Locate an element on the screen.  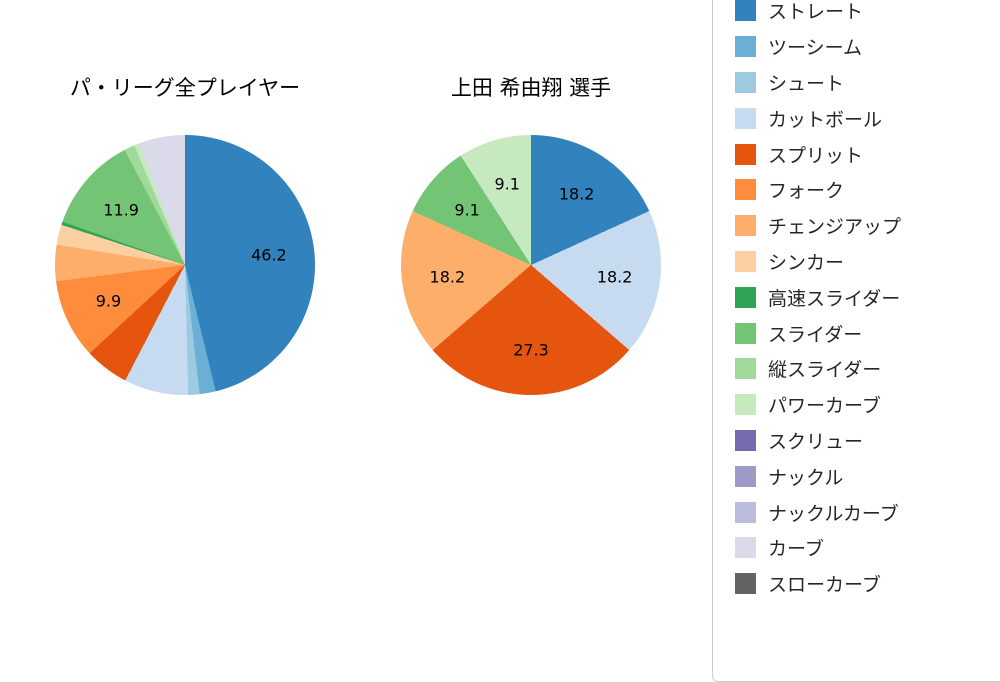
legend-item: カーブ is located at coordinates (867, 548).